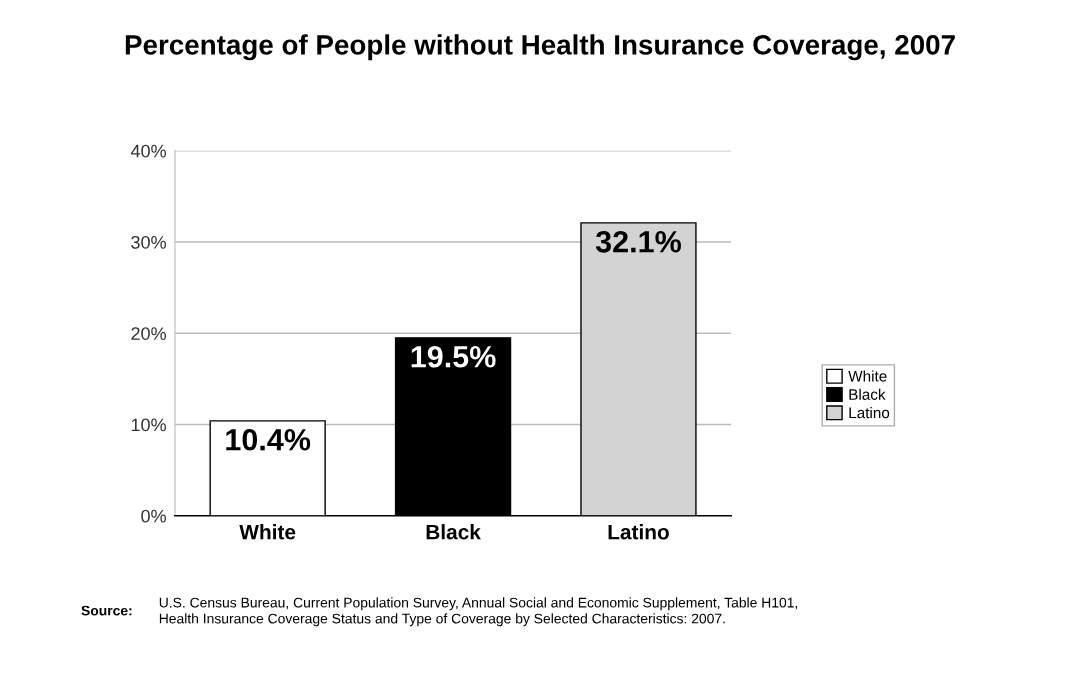 This screenshot has height=676, width=1080. What do you see at coordinates (453, 356) in the screenshot?
I see `data-label: 19.5%` at bounding box center [453, 356].